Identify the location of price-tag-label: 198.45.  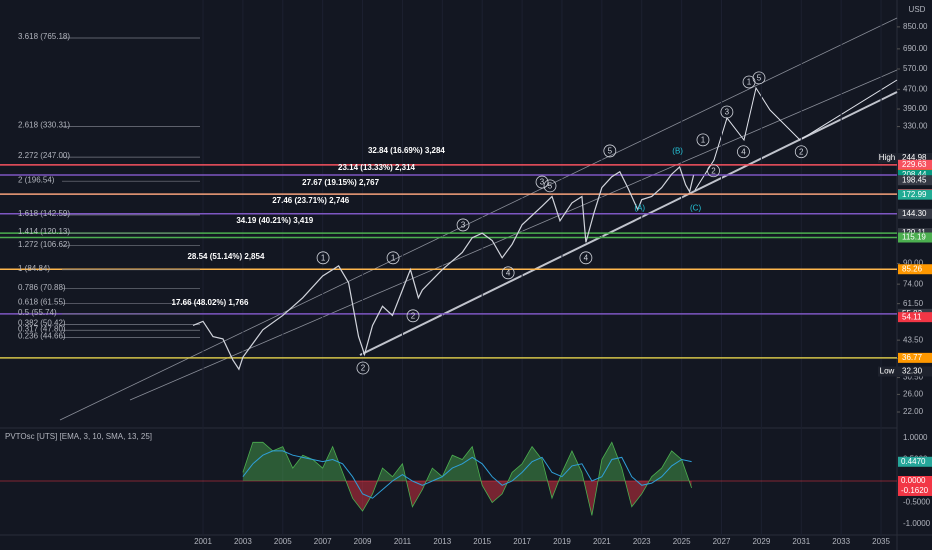
(914, 179).